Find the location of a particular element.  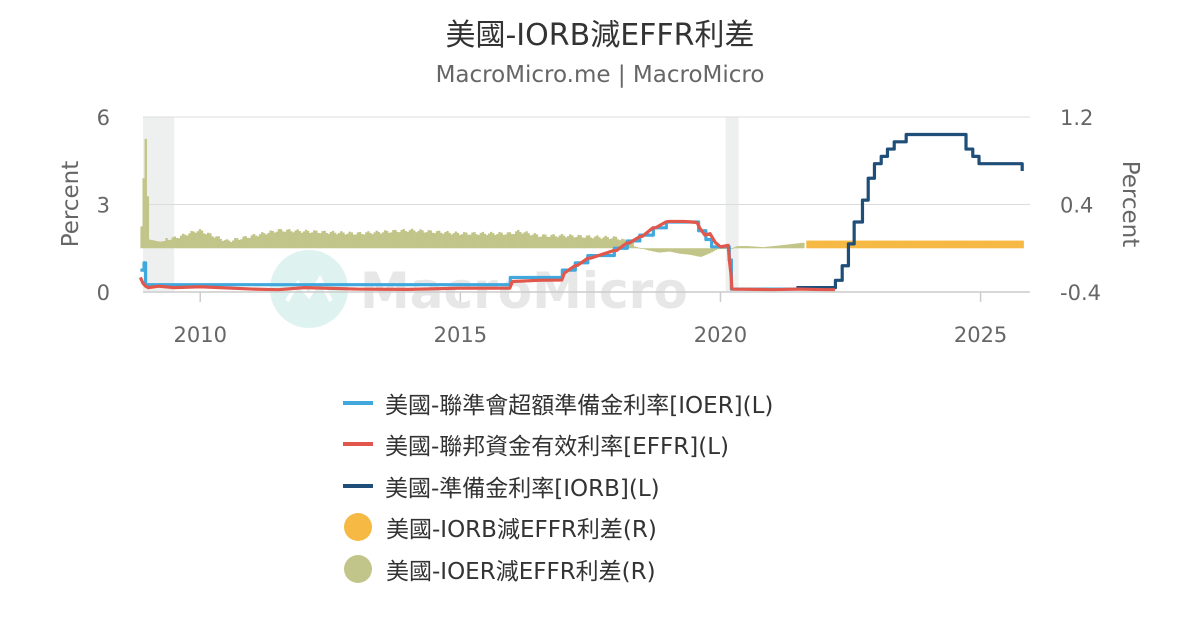

y-left-tick-label: 3 is located at coordinates (103, 206).